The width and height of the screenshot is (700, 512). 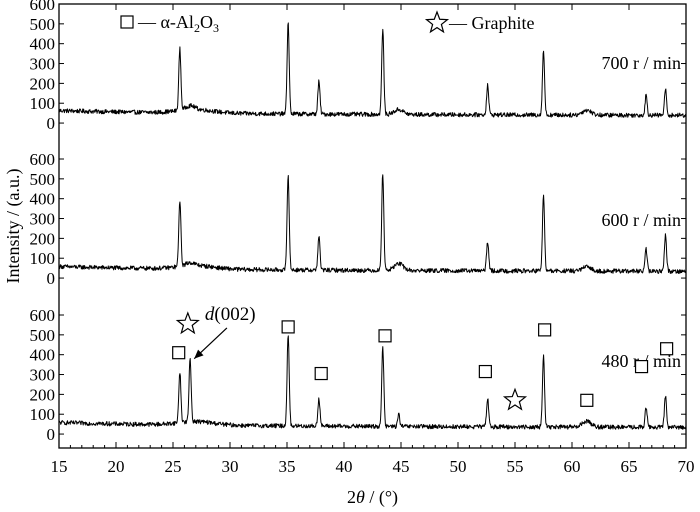 I want to click on annotation-arrowhead, so click(x=199, y=354).